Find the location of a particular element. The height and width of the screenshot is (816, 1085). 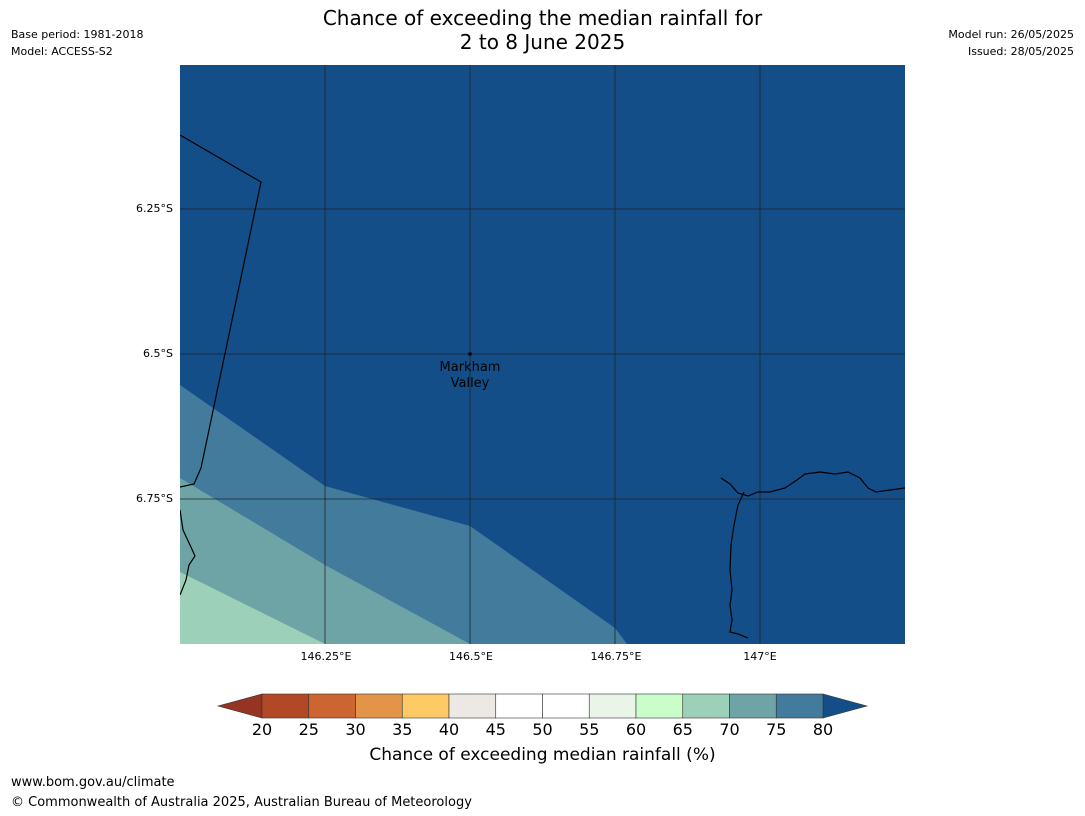

colorbar is located at coordinates (542, 706).